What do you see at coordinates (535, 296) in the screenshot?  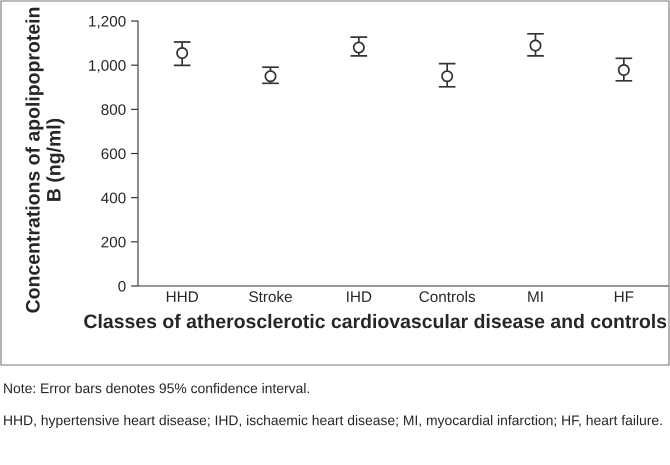 I see `x-tick-label: MI` at bounding box center [535, 296].